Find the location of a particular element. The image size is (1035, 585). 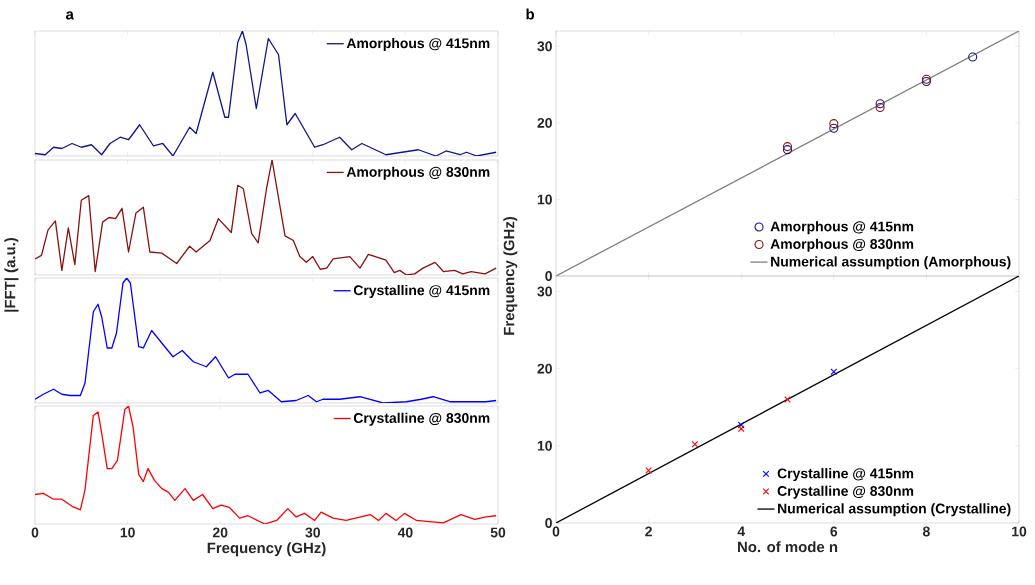

x-tick-label: 40 is located at coordinates (405, 532).